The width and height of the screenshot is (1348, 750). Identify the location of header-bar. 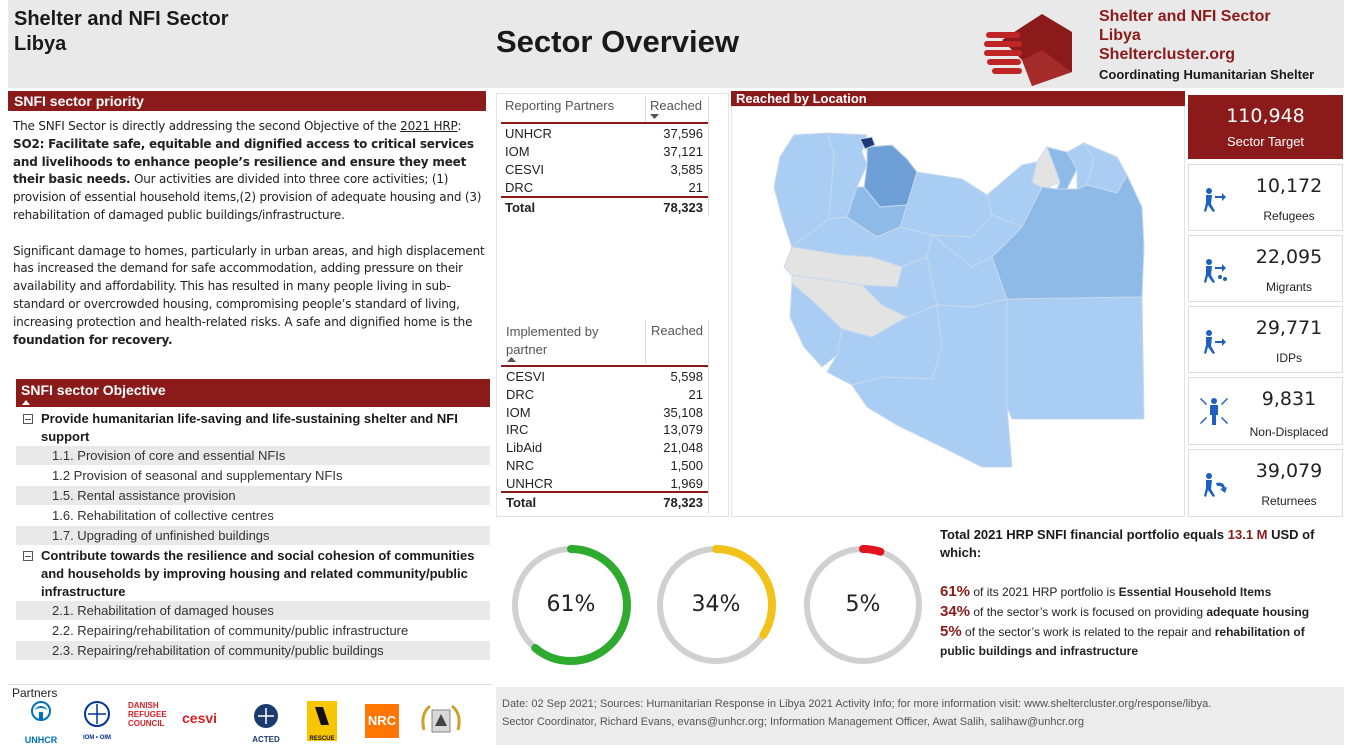
(676, 44).